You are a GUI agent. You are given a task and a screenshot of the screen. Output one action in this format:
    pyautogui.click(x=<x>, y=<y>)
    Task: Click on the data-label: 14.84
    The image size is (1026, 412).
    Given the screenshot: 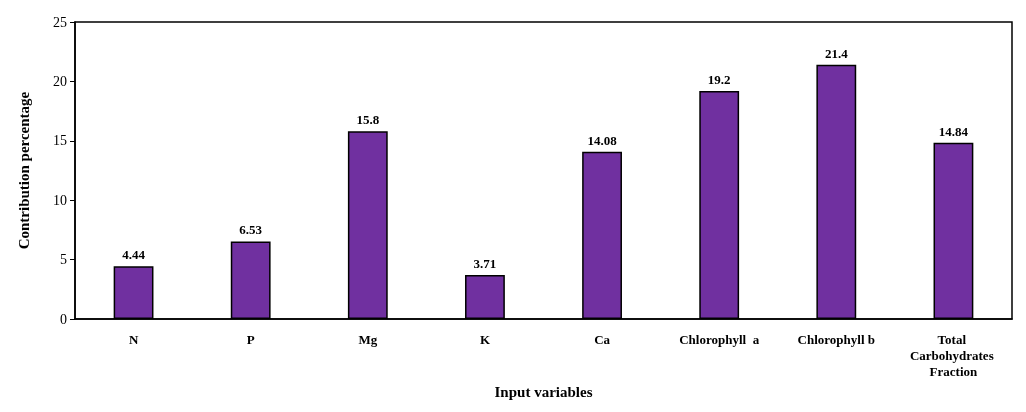 What is the action you would take?
    pyautogui.click(x=953, y=131)
    